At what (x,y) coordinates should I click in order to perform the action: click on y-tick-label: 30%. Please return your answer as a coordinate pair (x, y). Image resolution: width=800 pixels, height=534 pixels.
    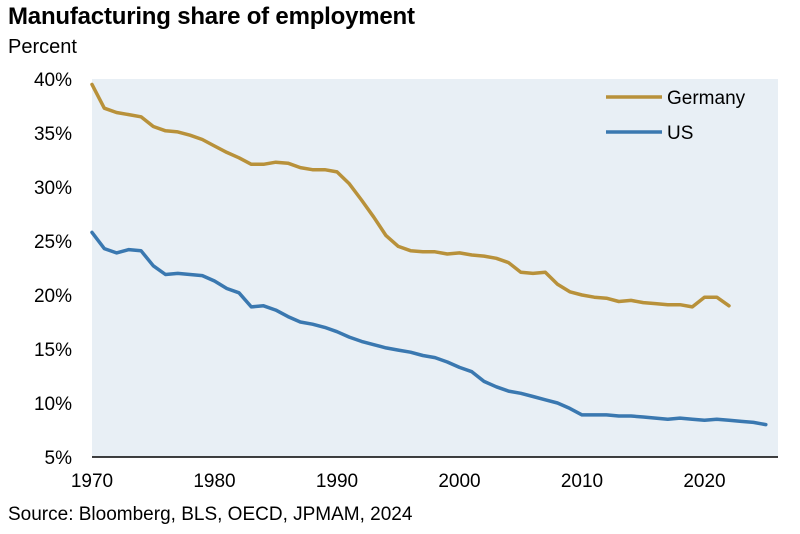
    Looking at the image, I should click on (53, 188).